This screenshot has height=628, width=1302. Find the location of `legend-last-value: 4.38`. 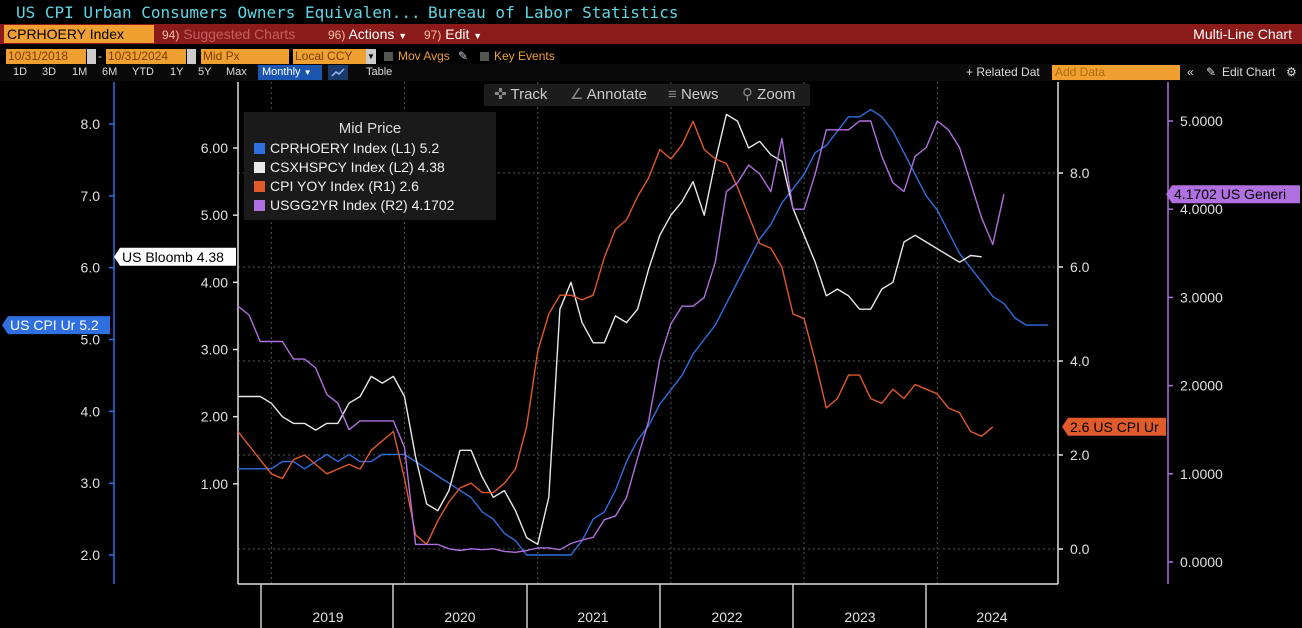

legend-last-value: 4.38 is located at coordinates (431, 167).